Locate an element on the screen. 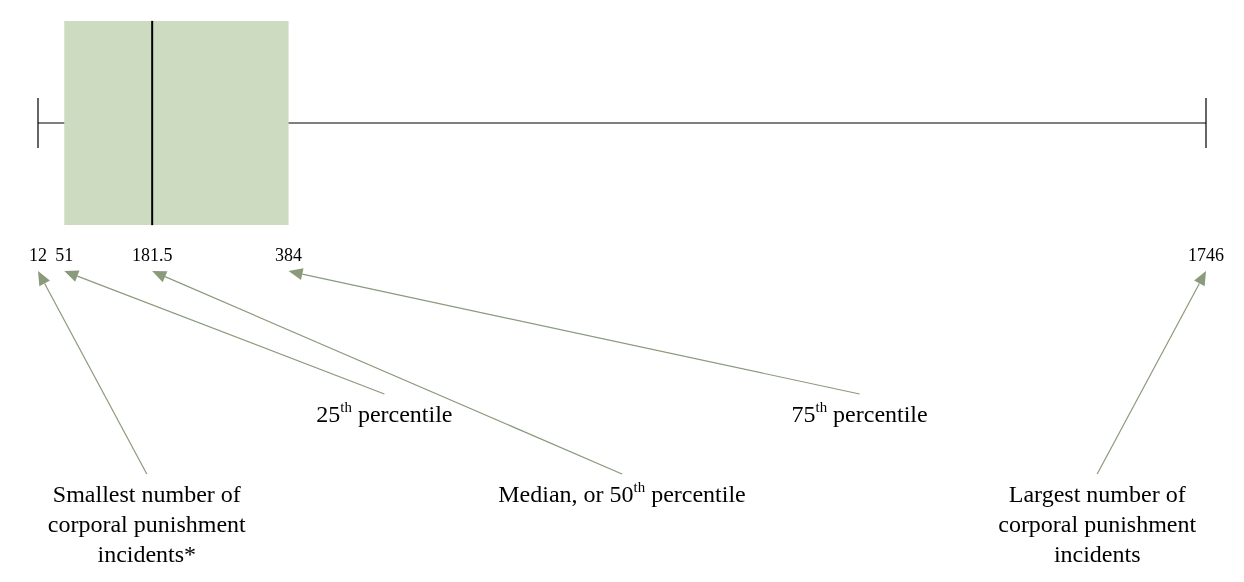  x-tick-label: 51 is located at coordinates (64, 255).